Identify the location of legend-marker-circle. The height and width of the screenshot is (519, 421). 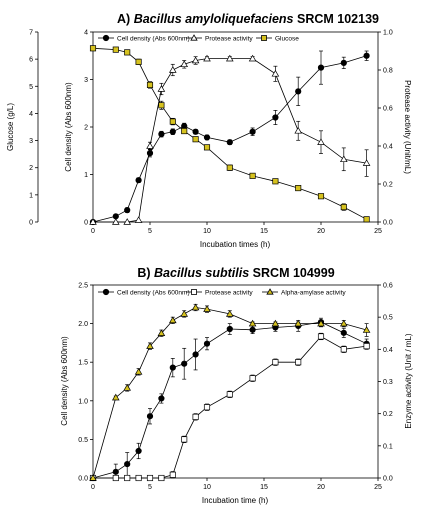
(106, 292).